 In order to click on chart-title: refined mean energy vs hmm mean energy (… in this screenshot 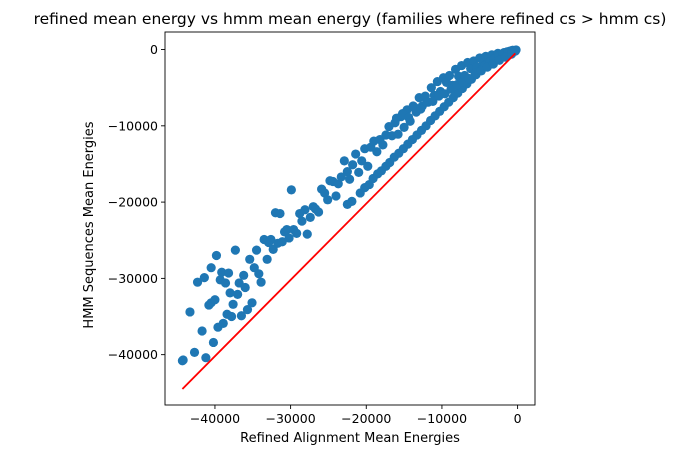, I will do `click(350, 19)`.